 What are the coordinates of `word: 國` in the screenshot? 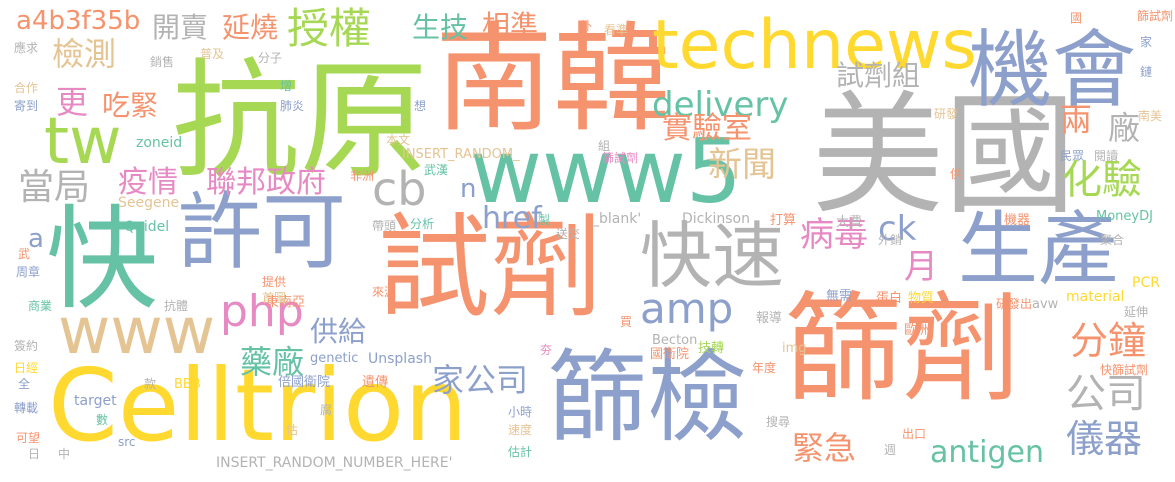 It's located at (1076, 18).